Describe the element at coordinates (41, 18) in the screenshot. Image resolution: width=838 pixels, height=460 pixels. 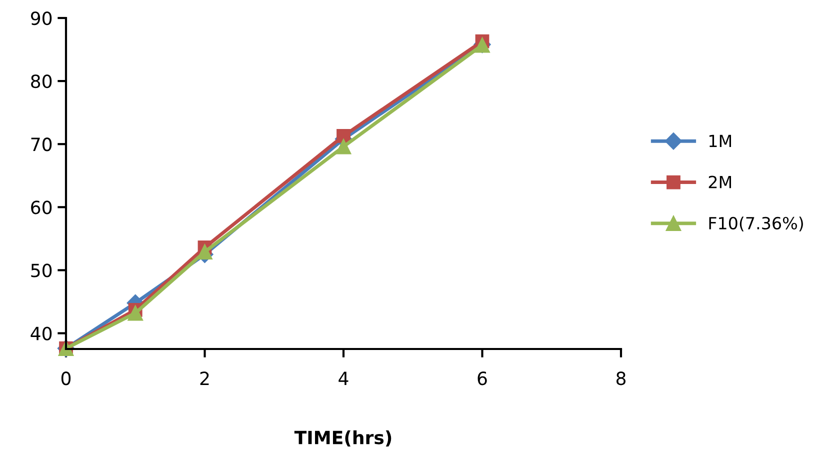
I see `y-tick-label: 90` at that location.